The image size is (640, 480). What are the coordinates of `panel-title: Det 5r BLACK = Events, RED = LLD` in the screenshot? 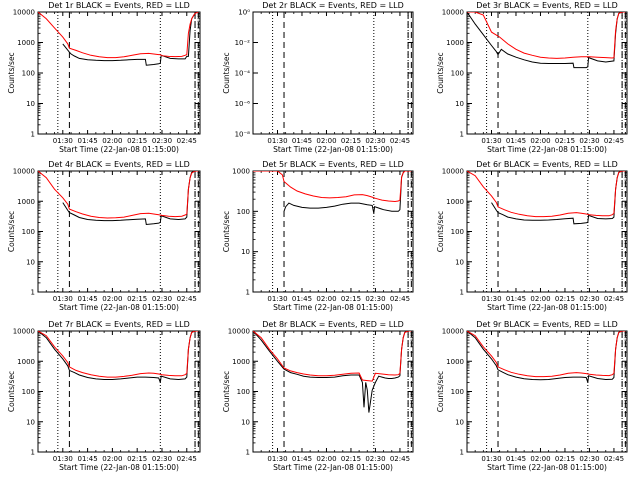 It's located at (333, 164).